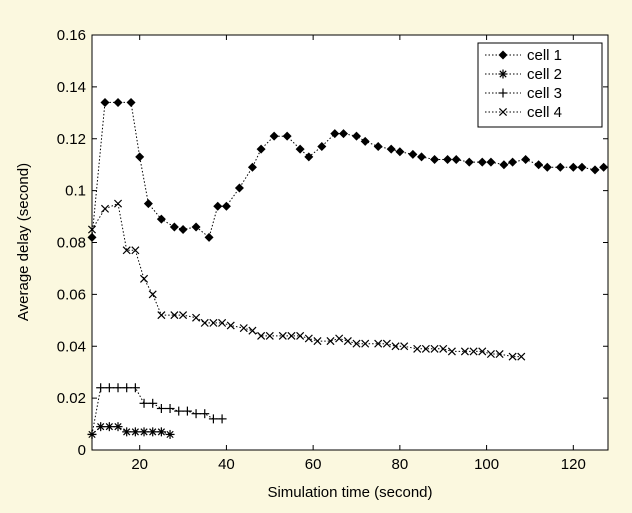 Image resolution: width=632 pixels, height=513 pixels. What do you see at coordinates (400, 464) in the screenshot?
I see `x-tick-label: 80` at bounding box center [400, 464].